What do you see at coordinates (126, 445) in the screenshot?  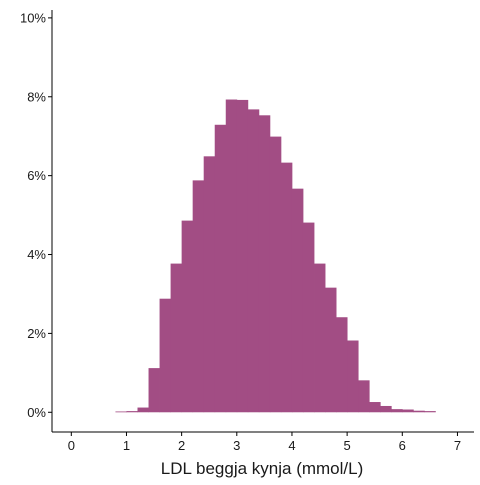 I see `x-tick-label: 1` at bounding box center [126, 445].